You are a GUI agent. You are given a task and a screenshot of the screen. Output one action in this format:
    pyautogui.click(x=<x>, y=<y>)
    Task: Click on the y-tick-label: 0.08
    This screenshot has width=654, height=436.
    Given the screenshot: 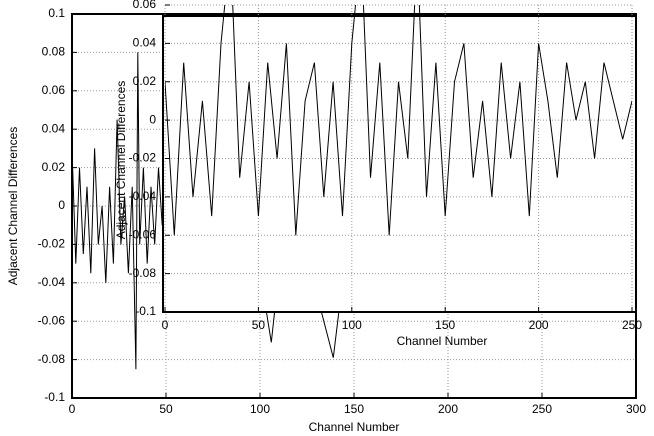 What is the action you would take?
    pyautogui.click(x=54, y=52)
    